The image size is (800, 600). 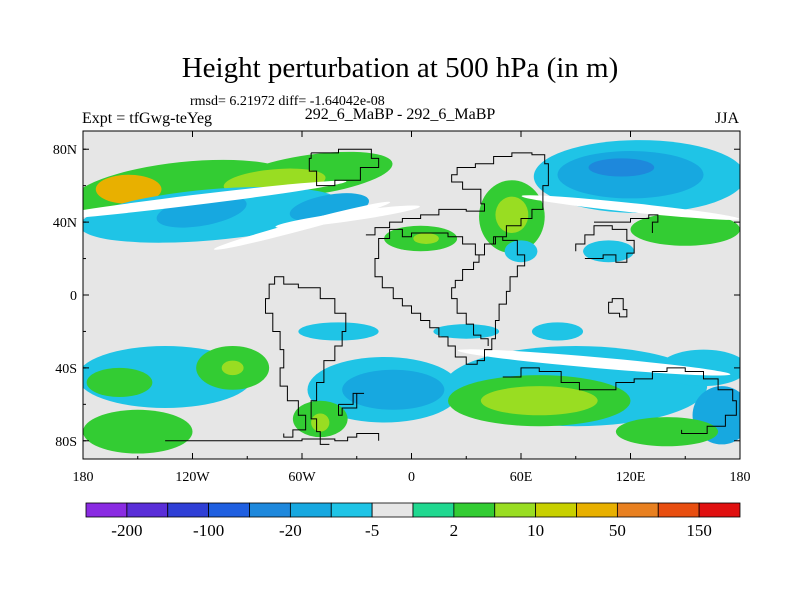 What do you see at coordinates (65, 223) in the screenshot?
I see `y-tick-label: 40N` at bounding box center [65, 223].